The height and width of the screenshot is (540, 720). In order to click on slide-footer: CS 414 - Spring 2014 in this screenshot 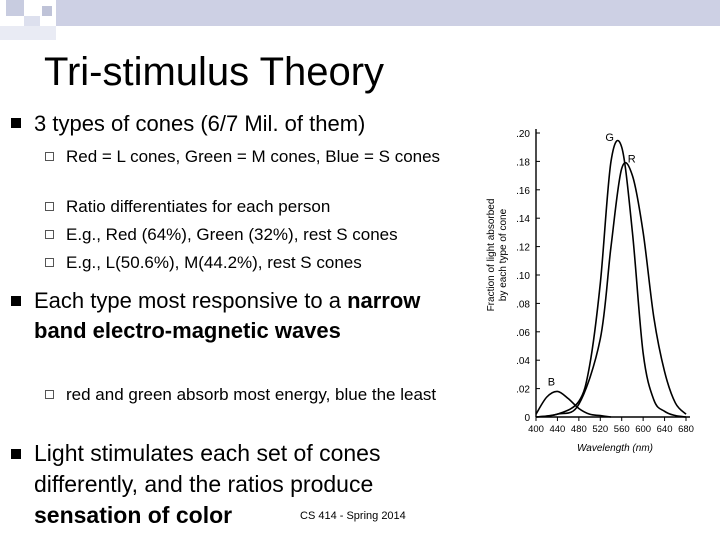, I will do `click(353, 516)`.